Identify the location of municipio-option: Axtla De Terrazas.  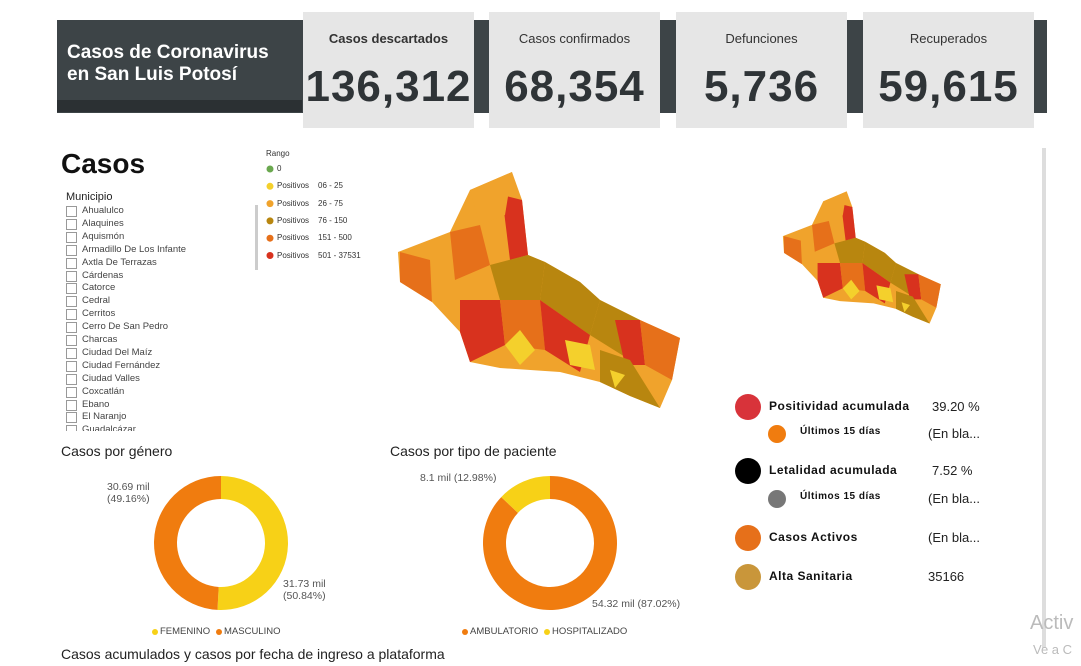
(111, 263).